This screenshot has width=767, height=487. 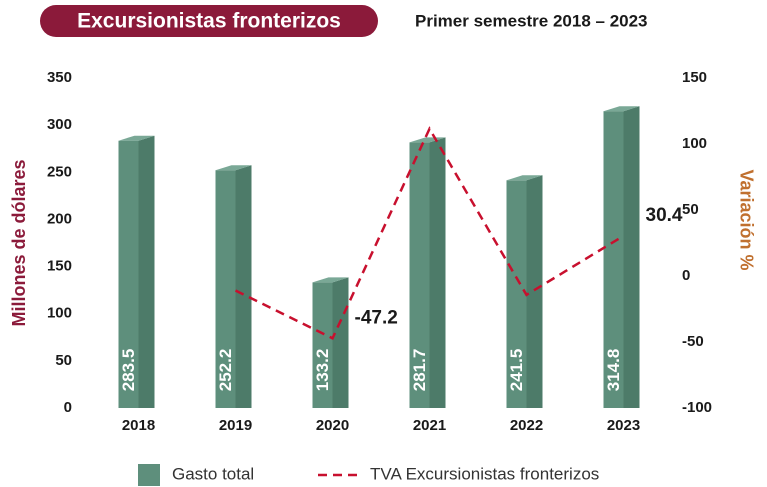 I want to click on legend-label: TVA Excursionistas fronterizos, so click(x=484, y=473).